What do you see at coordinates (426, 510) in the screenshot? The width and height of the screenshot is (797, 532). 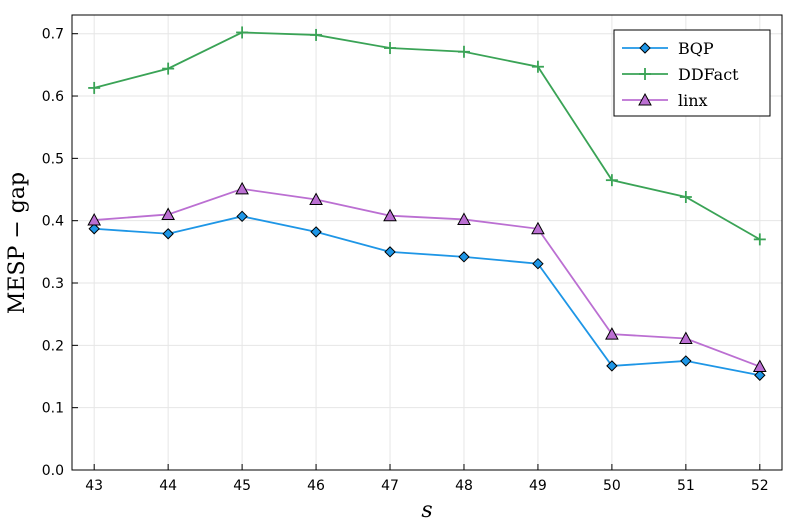 I see `x-axis-label: s` at bounding box center [426, 510].